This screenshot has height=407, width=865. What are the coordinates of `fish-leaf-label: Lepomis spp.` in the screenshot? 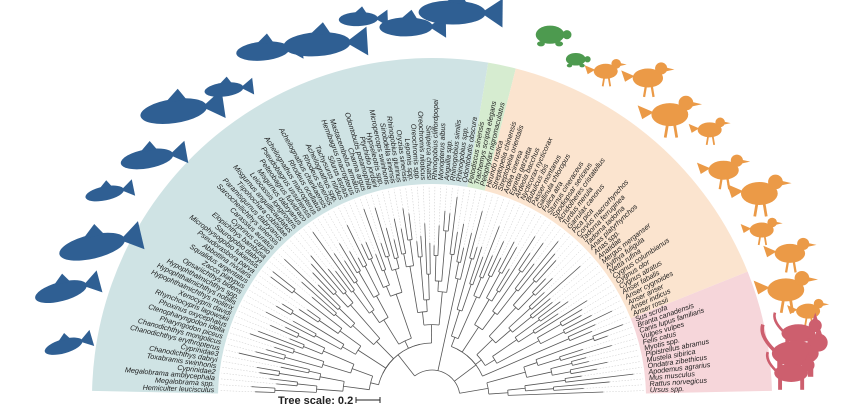 It's located at (409, 159).